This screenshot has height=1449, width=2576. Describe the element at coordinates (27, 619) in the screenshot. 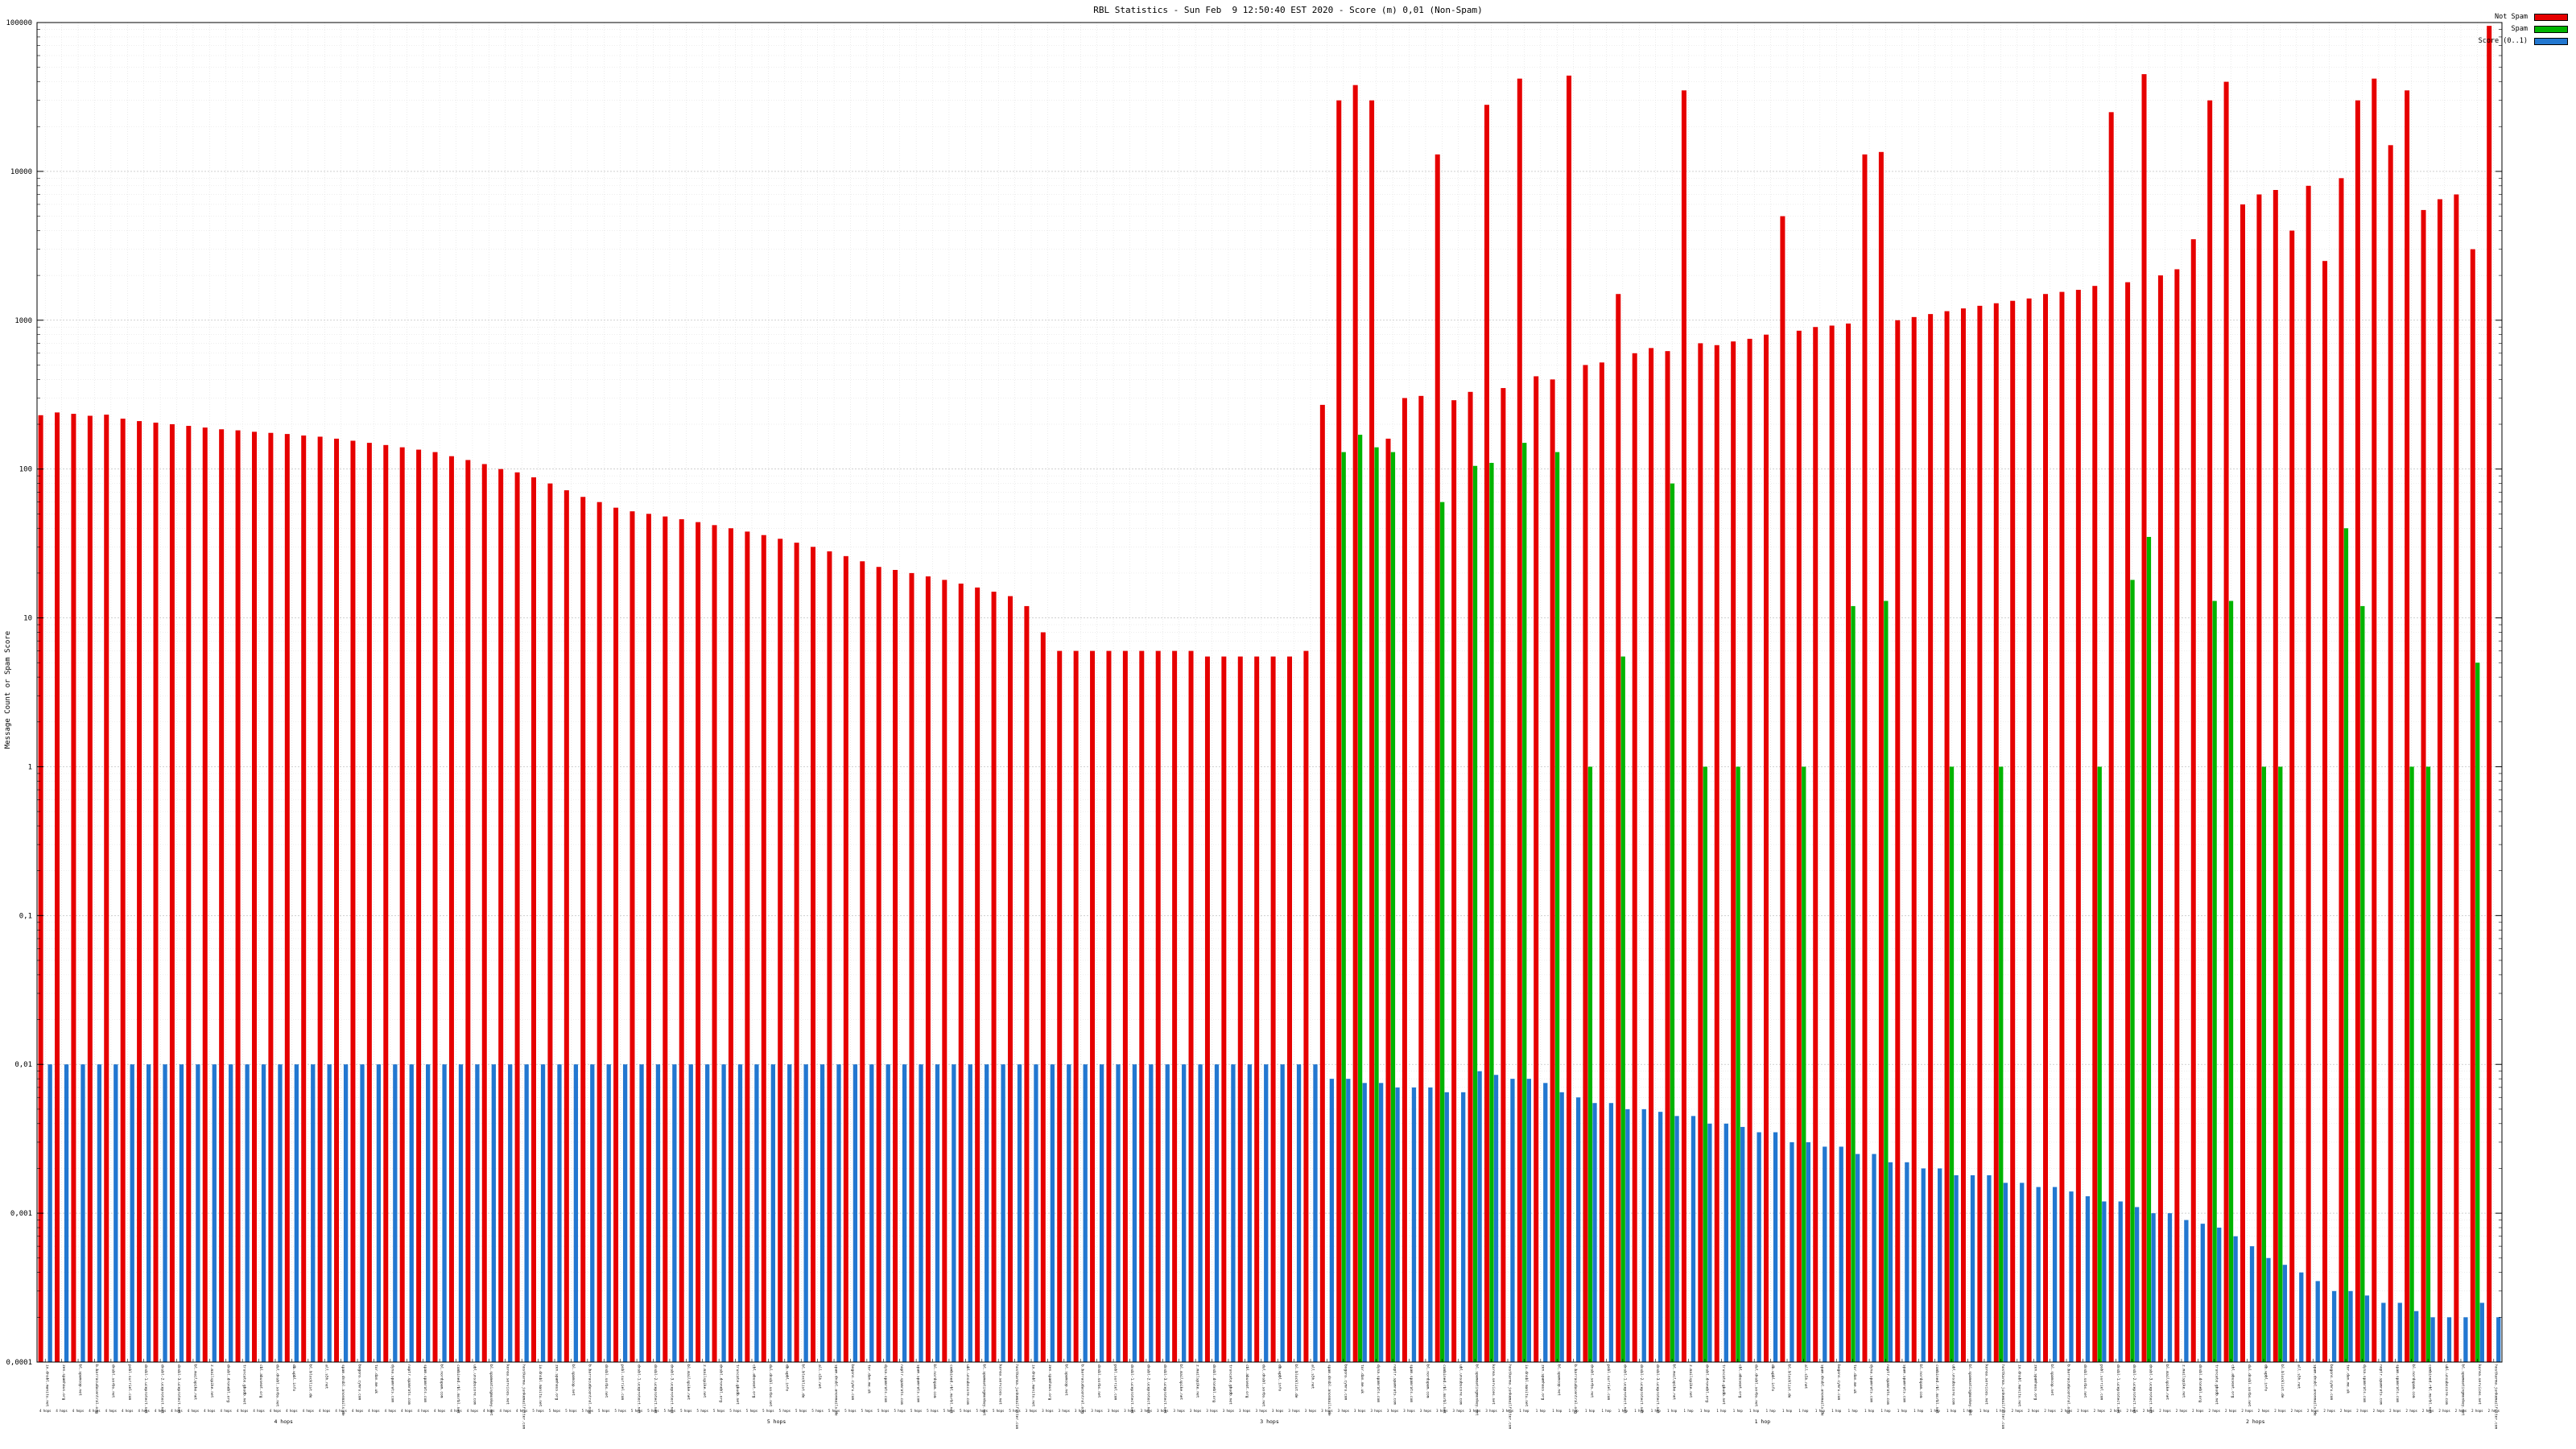

I see `y-tick-label: 10` at that location.